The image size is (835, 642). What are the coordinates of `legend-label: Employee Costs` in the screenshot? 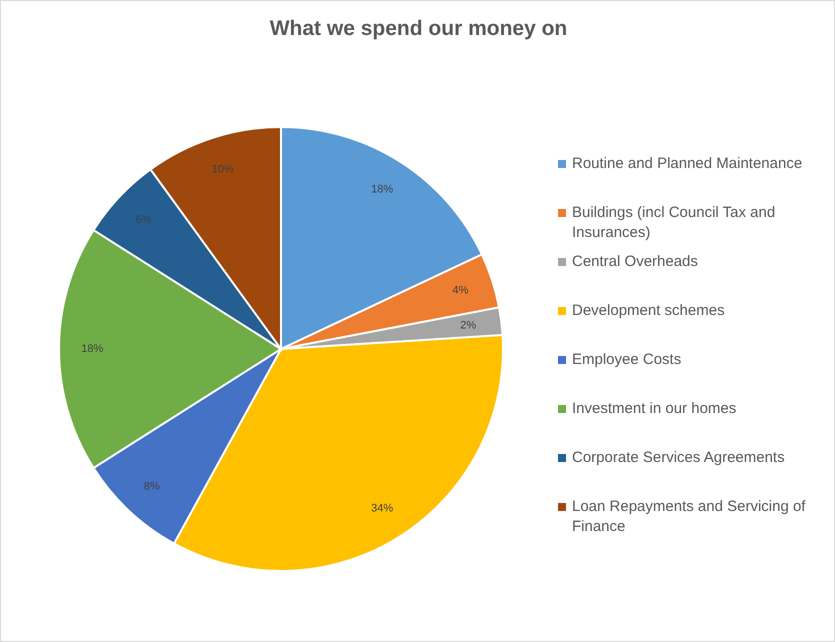 It's located at (627, 360).